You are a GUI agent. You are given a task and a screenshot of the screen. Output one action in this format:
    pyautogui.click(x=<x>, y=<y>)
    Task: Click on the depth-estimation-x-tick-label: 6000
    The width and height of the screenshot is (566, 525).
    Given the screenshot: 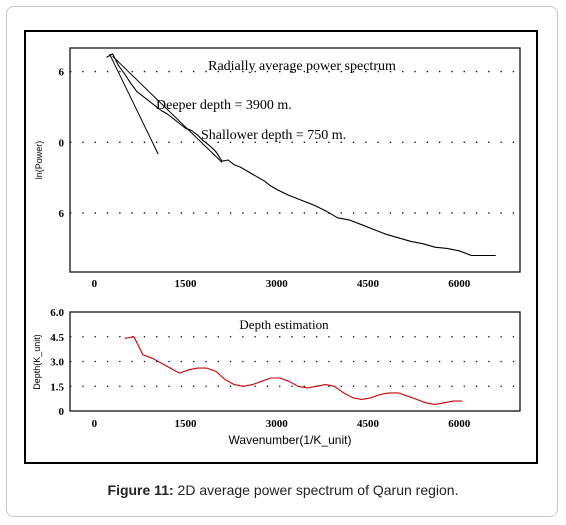 What is the action you would take?
    pyautogui.click(x=459, y=424)
    